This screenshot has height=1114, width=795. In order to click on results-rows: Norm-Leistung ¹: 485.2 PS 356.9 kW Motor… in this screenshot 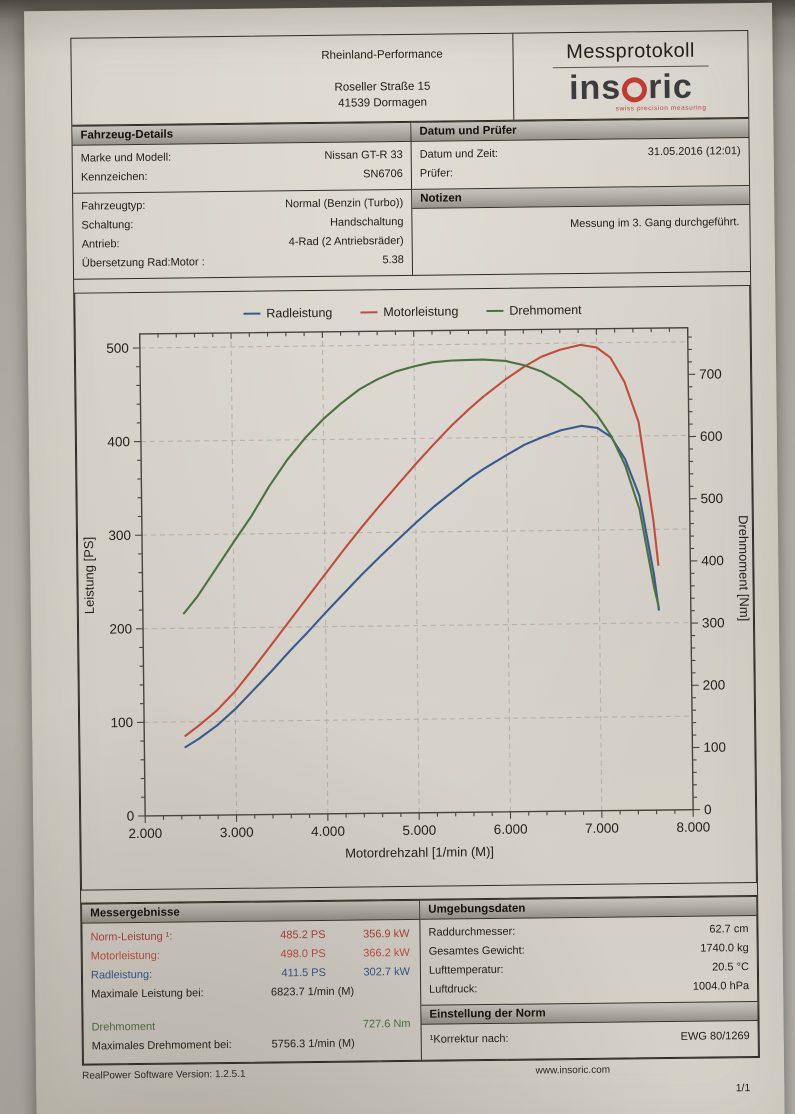, I will do `click(251, 991)`.